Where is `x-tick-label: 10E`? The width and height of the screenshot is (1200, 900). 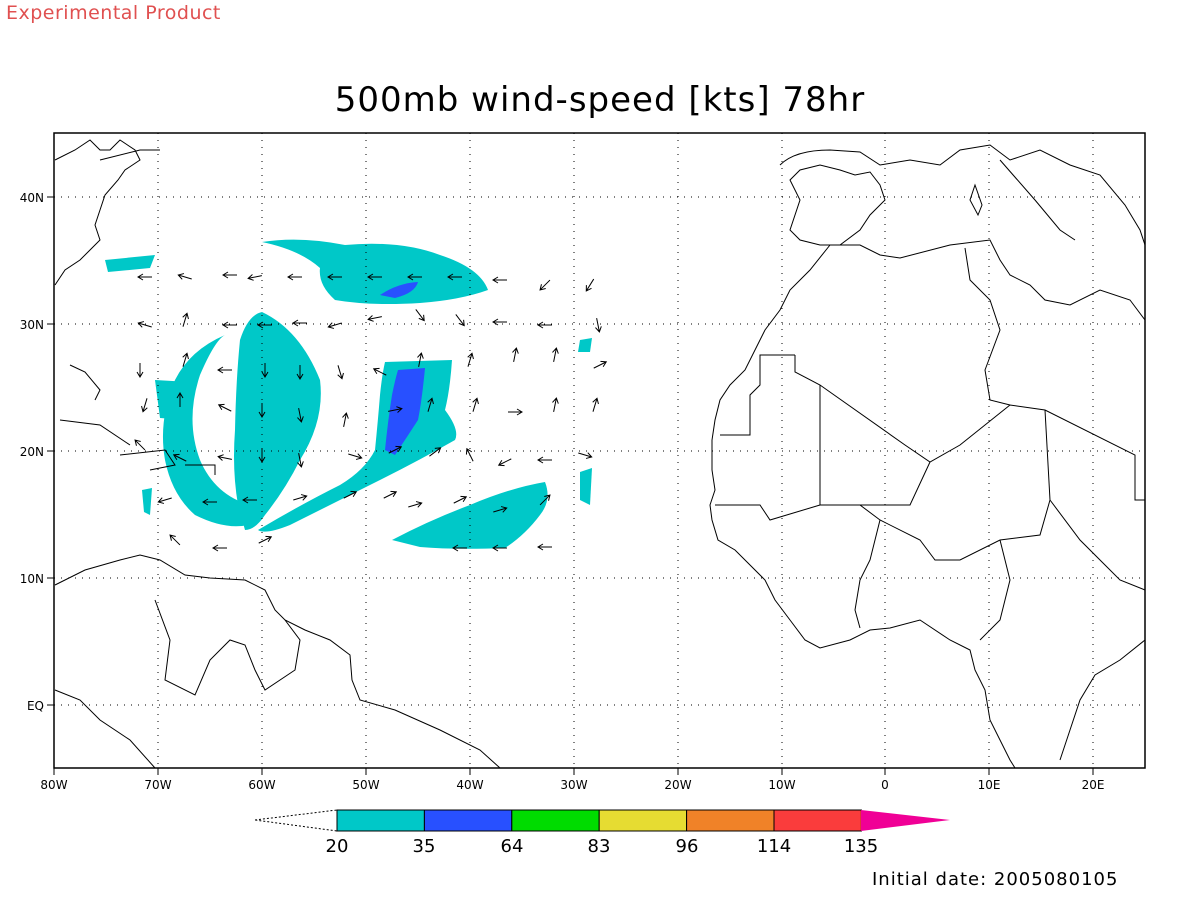 x-tick-label: 10E is located at coordinates (989, 785).